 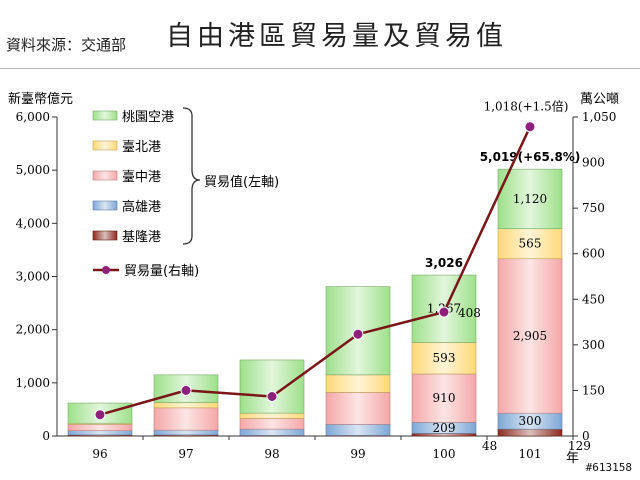 I want to click on legend-bracket-label: 貿易值(左軸), so click(x=241, y=182).